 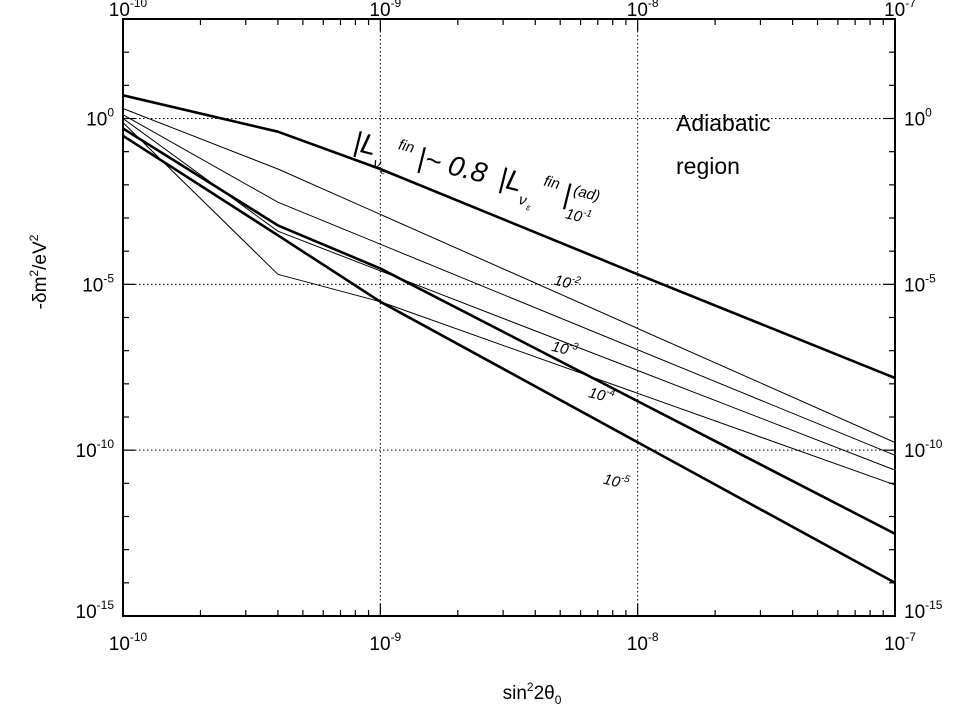 I want to click on contour-label-3: 10-3, so click(x=565, y=348).